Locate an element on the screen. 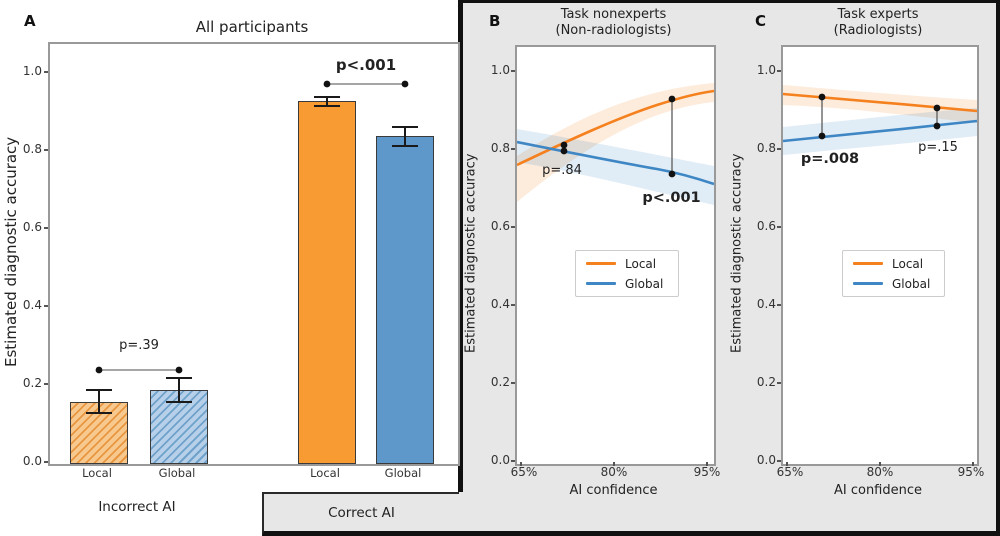 The height and width of the screenshot is (536, 1000). panel-b-ytick: 0.0 is located at coordinates (500, 460).